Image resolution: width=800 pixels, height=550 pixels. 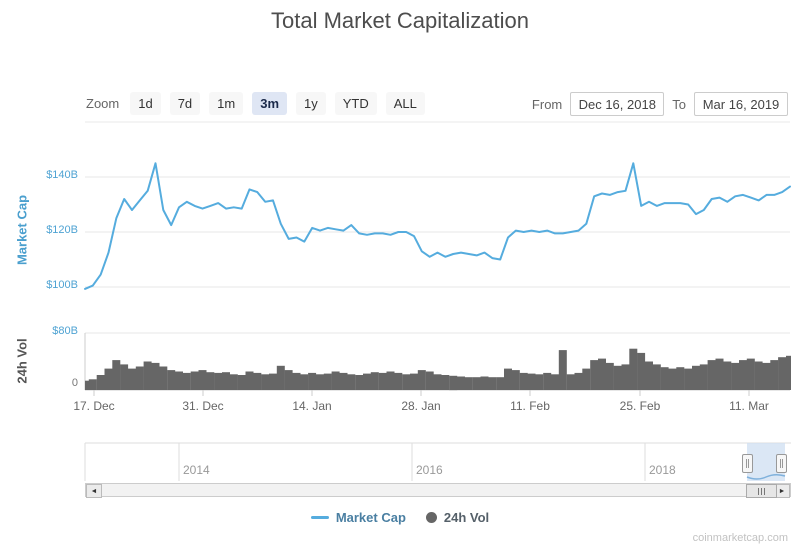 What do you see at coordinates (145, 103) in the screenshot?
I see `zoom-button-1d: 1d` at bounding box center [145, 103].